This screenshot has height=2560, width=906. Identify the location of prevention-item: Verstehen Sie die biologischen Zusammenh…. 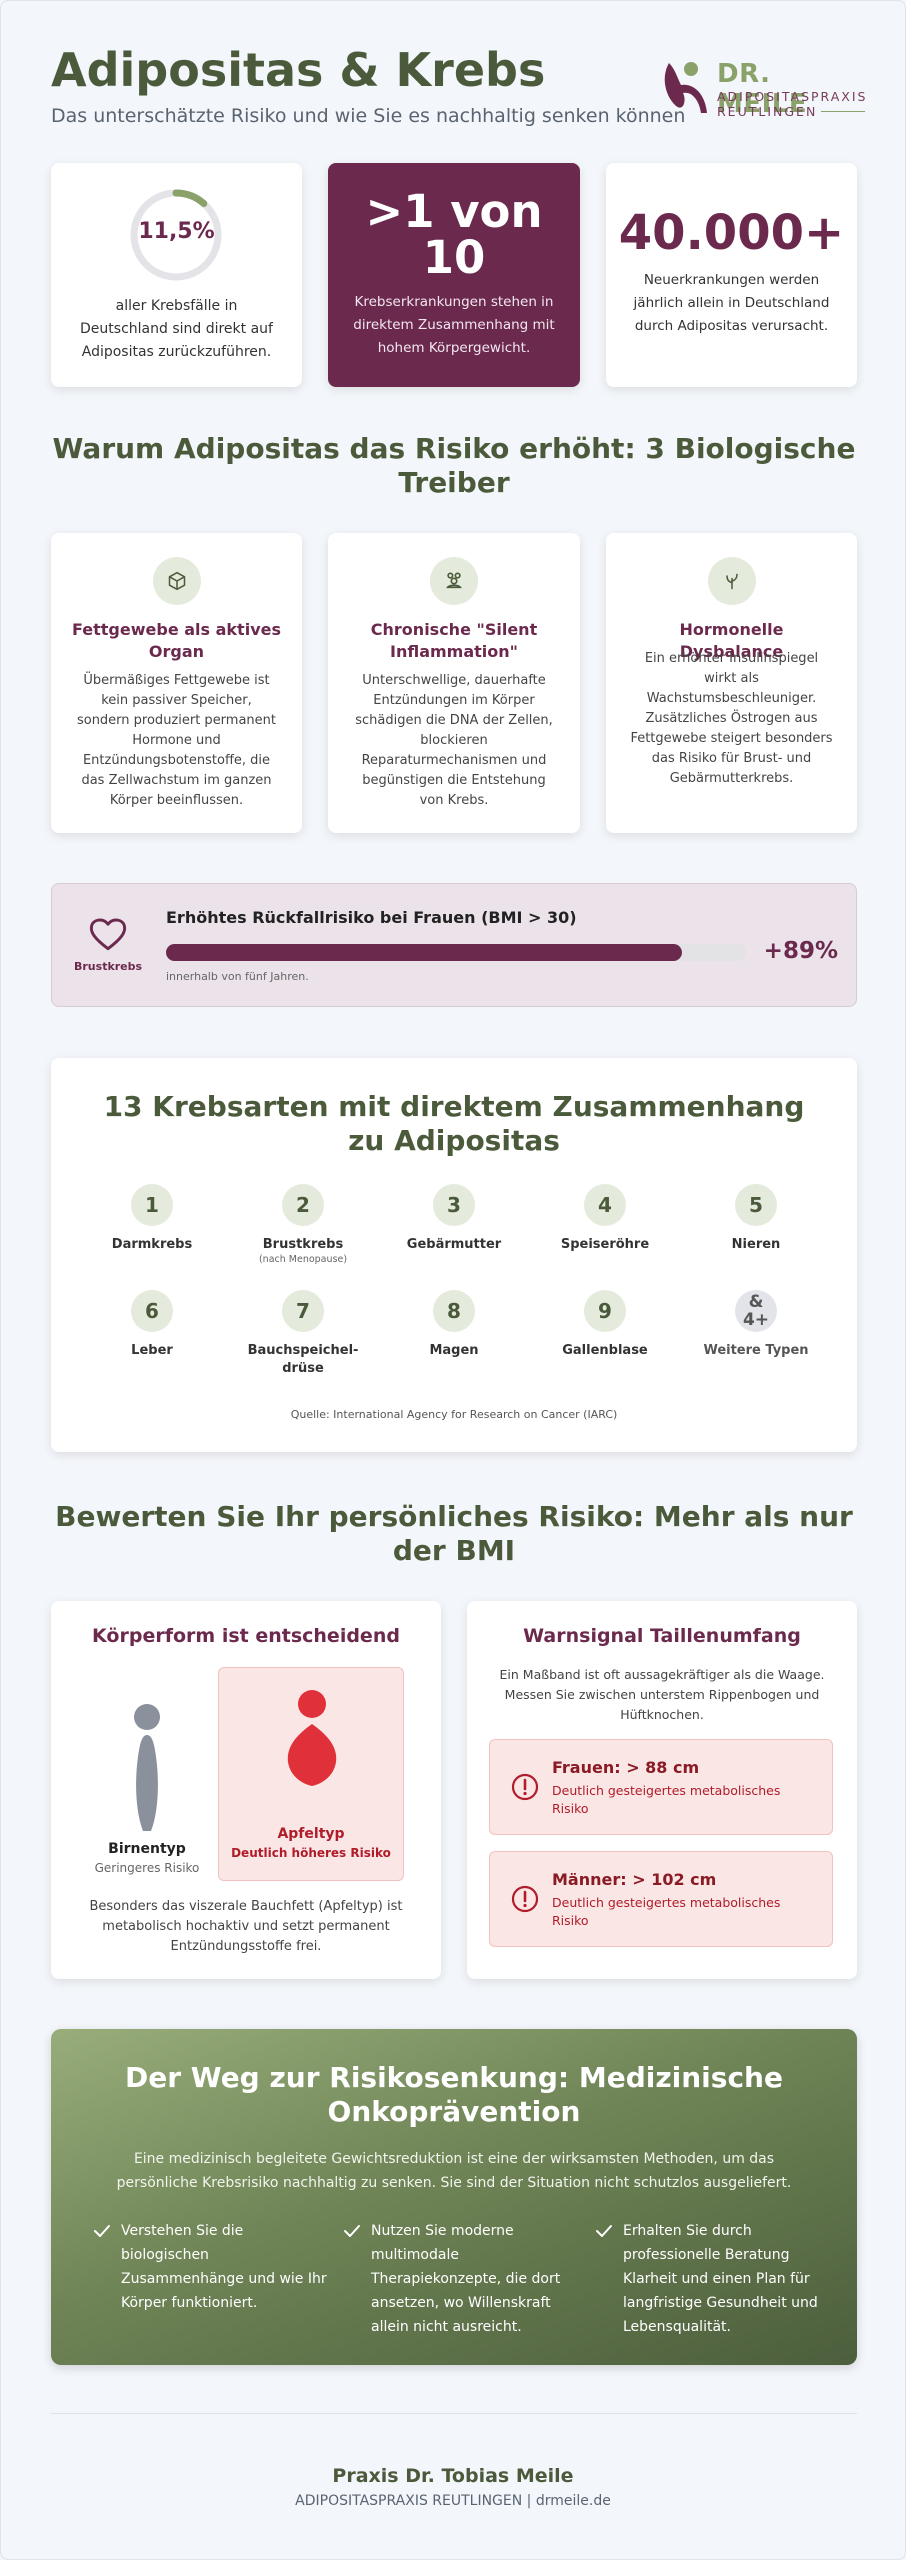
(212, 2267).